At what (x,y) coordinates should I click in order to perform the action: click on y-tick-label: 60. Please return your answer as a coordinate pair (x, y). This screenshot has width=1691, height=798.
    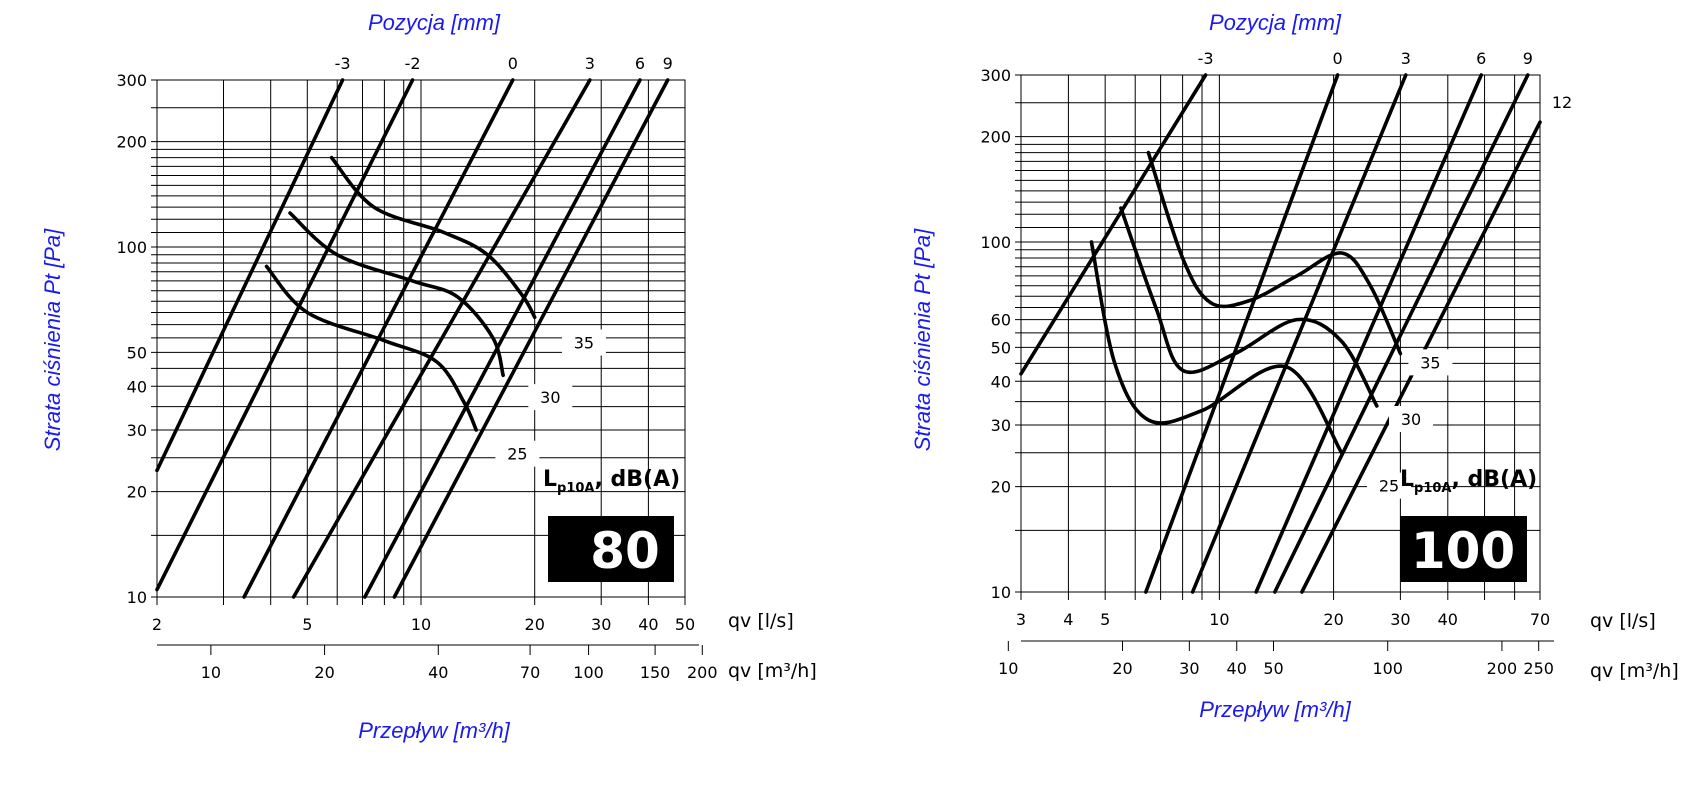
    Looking at the image, I should click on (1001, 320).